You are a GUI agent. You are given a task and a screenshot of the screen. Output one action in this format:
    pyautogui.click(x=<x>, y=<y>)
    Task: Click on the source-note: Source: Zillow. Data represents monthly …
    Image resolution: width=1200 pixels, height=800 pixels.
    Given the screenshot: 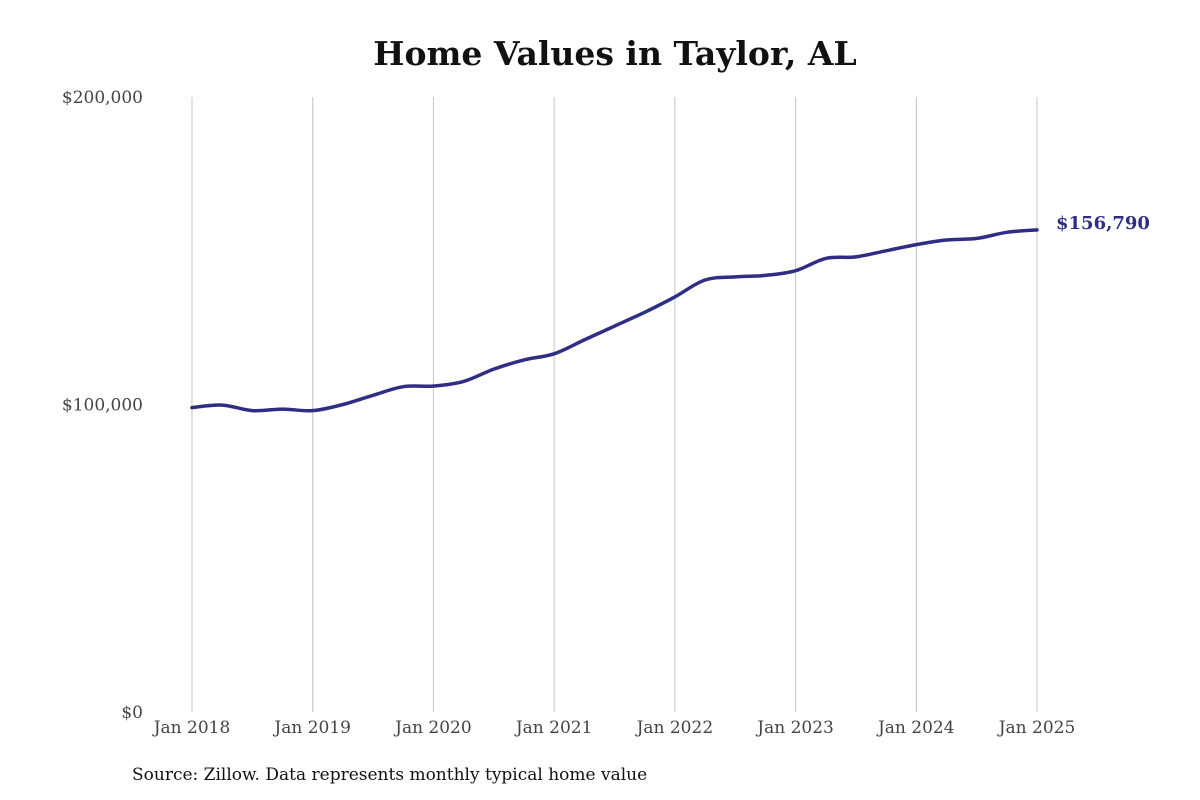 What is the action you would take?
    pyautogui.click(x=390, y=775)
    